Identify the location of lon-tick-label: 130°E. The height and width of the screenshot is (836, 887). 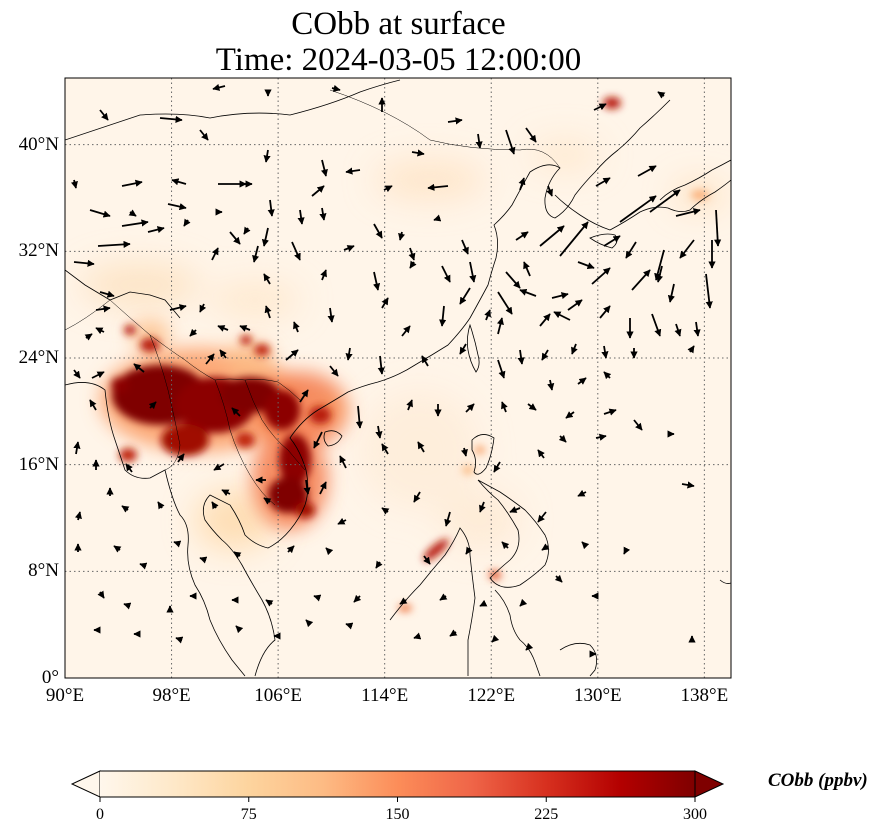
(597, 695).